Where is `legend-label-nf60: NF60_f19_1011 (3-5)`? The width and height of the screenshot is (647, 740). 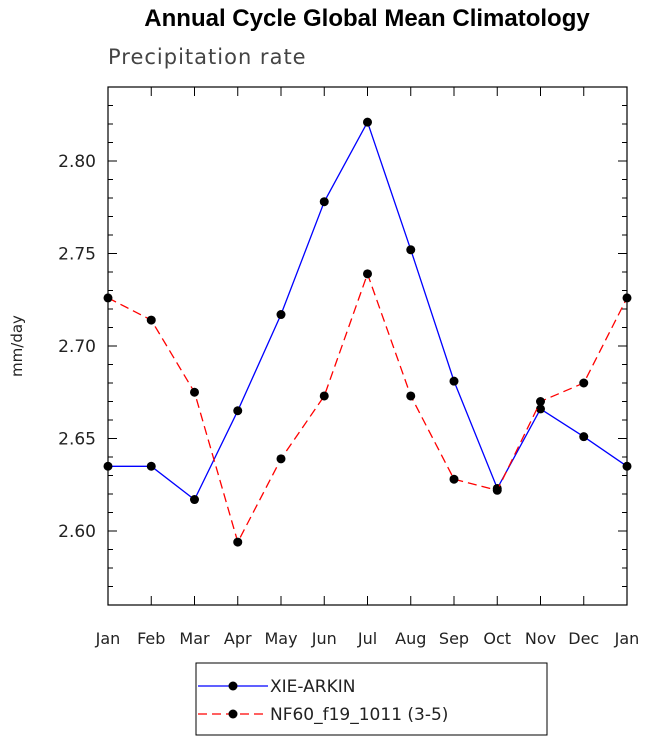 legend-label-nf60: NF60_f19_1011 (3-5) is located at coordinates (359, 715).